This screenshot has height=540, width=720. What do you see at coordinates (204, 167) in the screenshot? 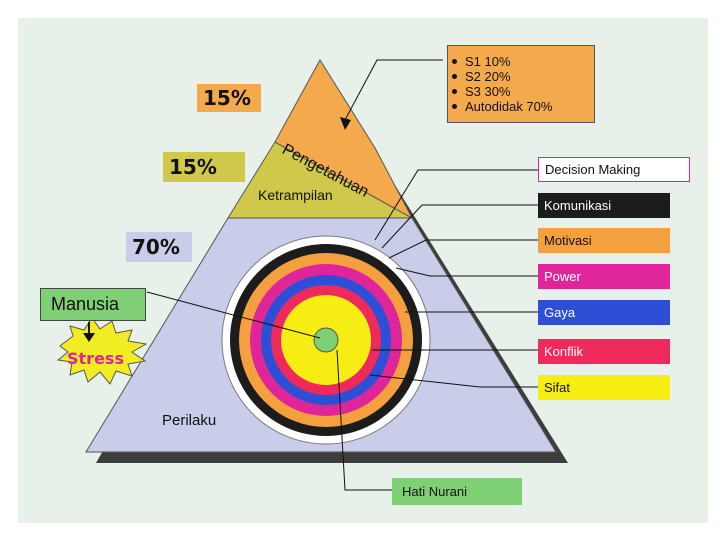
I see `percent-ketrampilan: 15%` at bounding box center [204, 167].